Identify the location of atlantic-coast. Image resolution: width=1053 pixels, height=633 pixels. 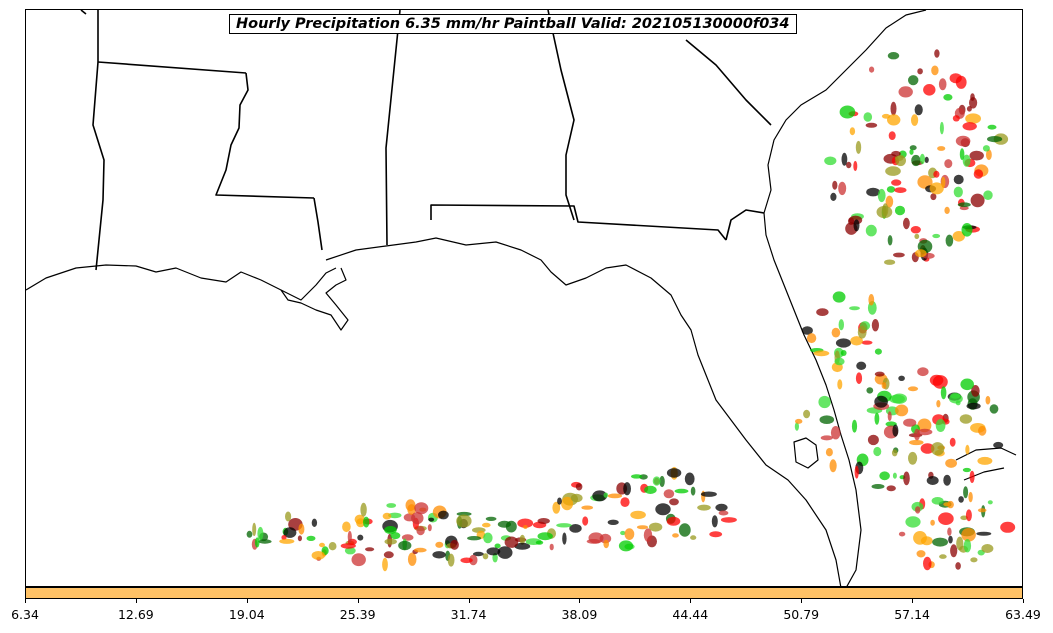
(845, 112).